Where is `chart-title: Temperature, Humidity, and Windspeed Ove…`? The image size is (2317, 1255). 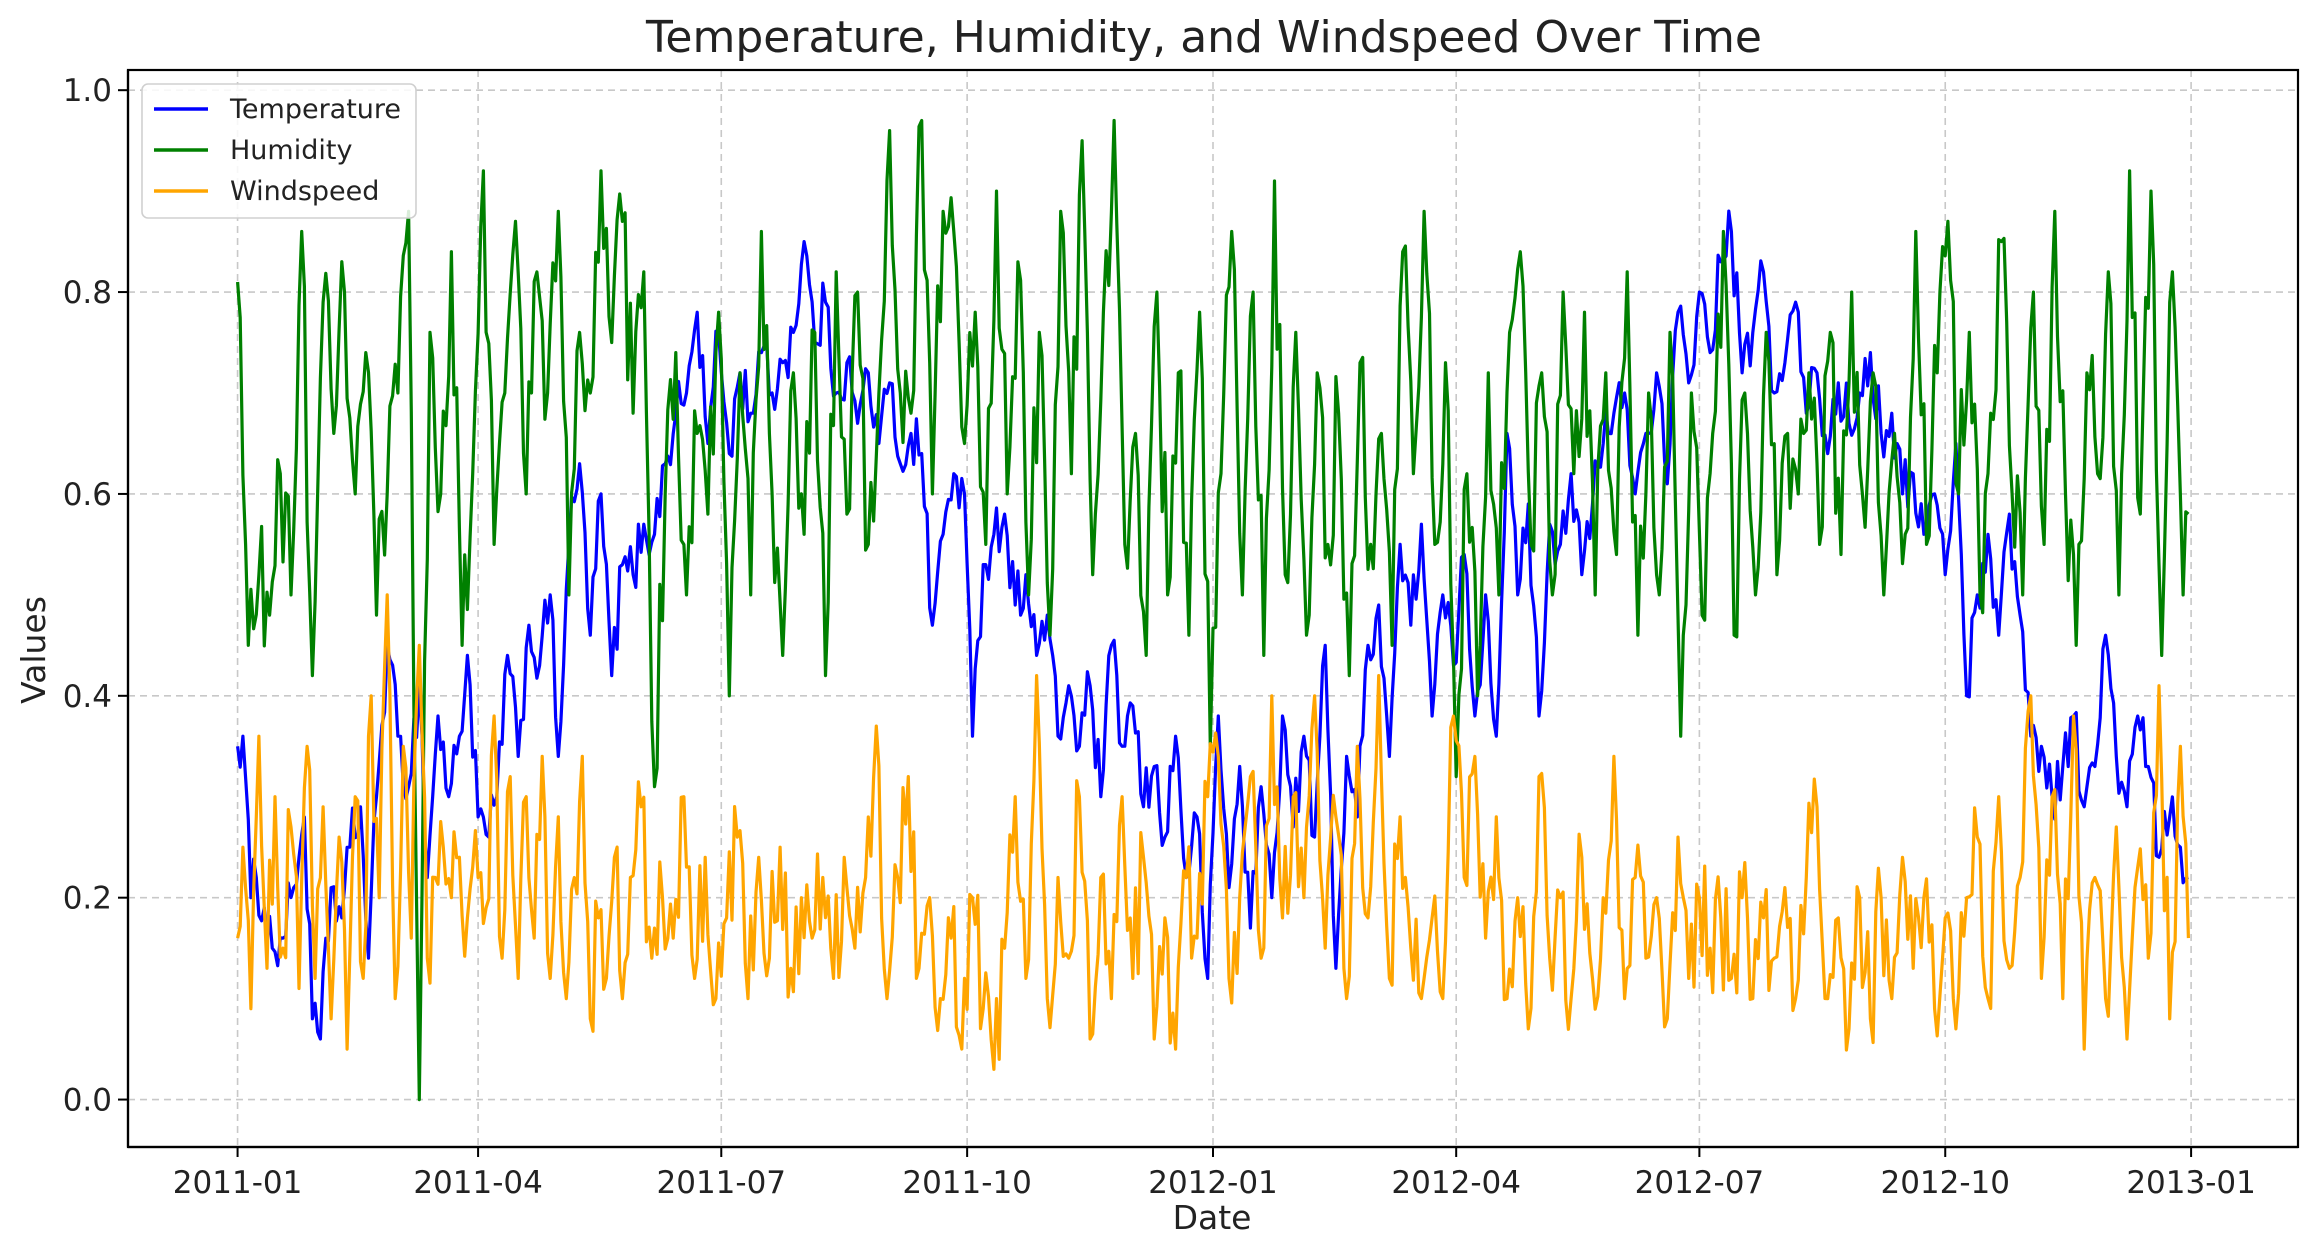 chart-title: Temperature, Humidity, and Windspeed Ove… is located at coordinates (1203, 37).